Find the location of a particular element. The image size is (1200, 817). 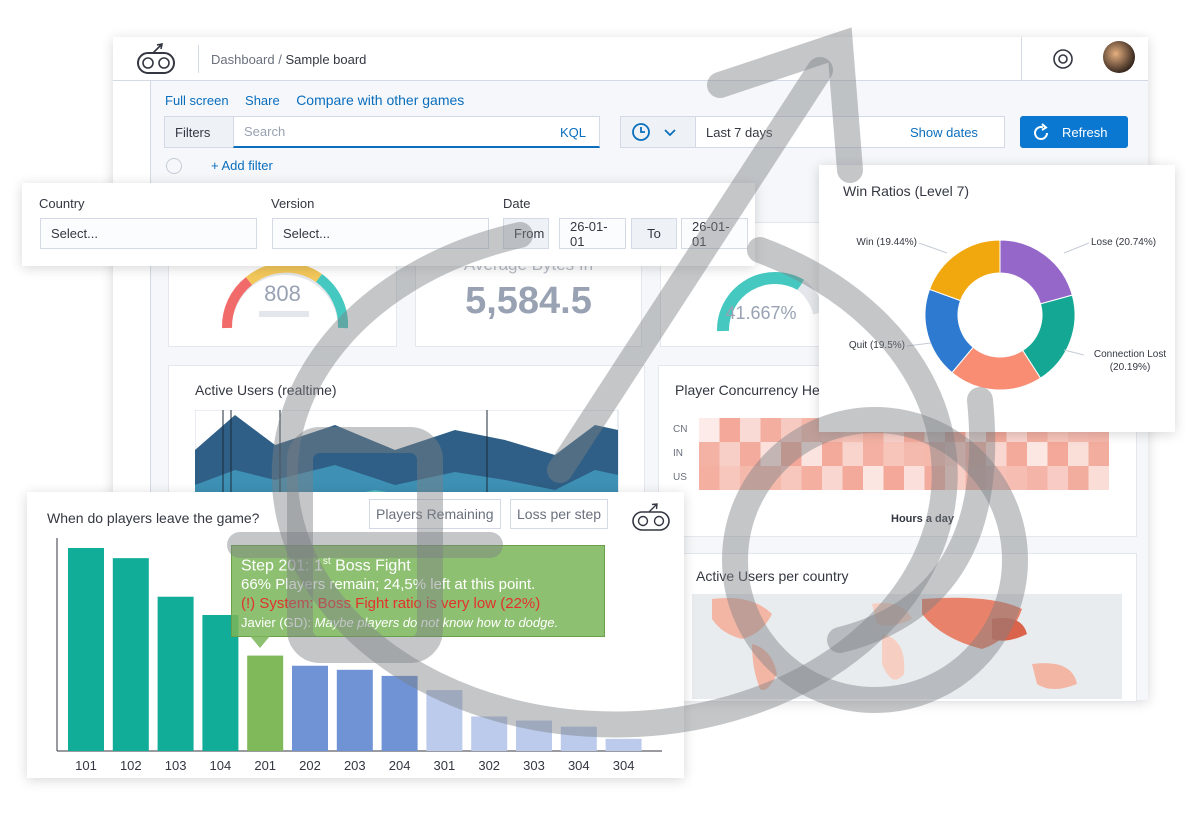

top-nav is located at coordinates (630, 59).